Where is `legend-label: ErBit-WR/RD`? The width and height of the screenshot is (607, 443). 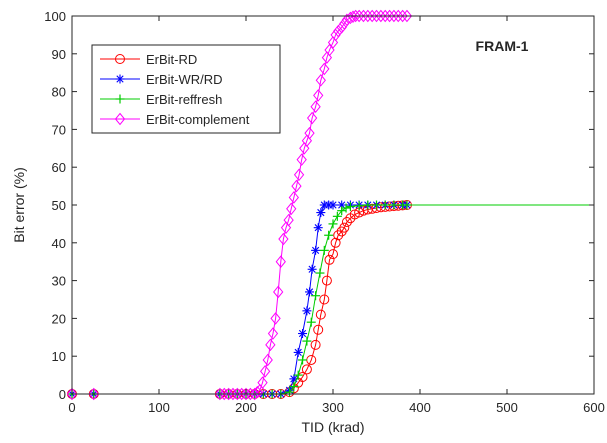 legend-label: ErBit-WR/RD is located at coordinates (184, 79).